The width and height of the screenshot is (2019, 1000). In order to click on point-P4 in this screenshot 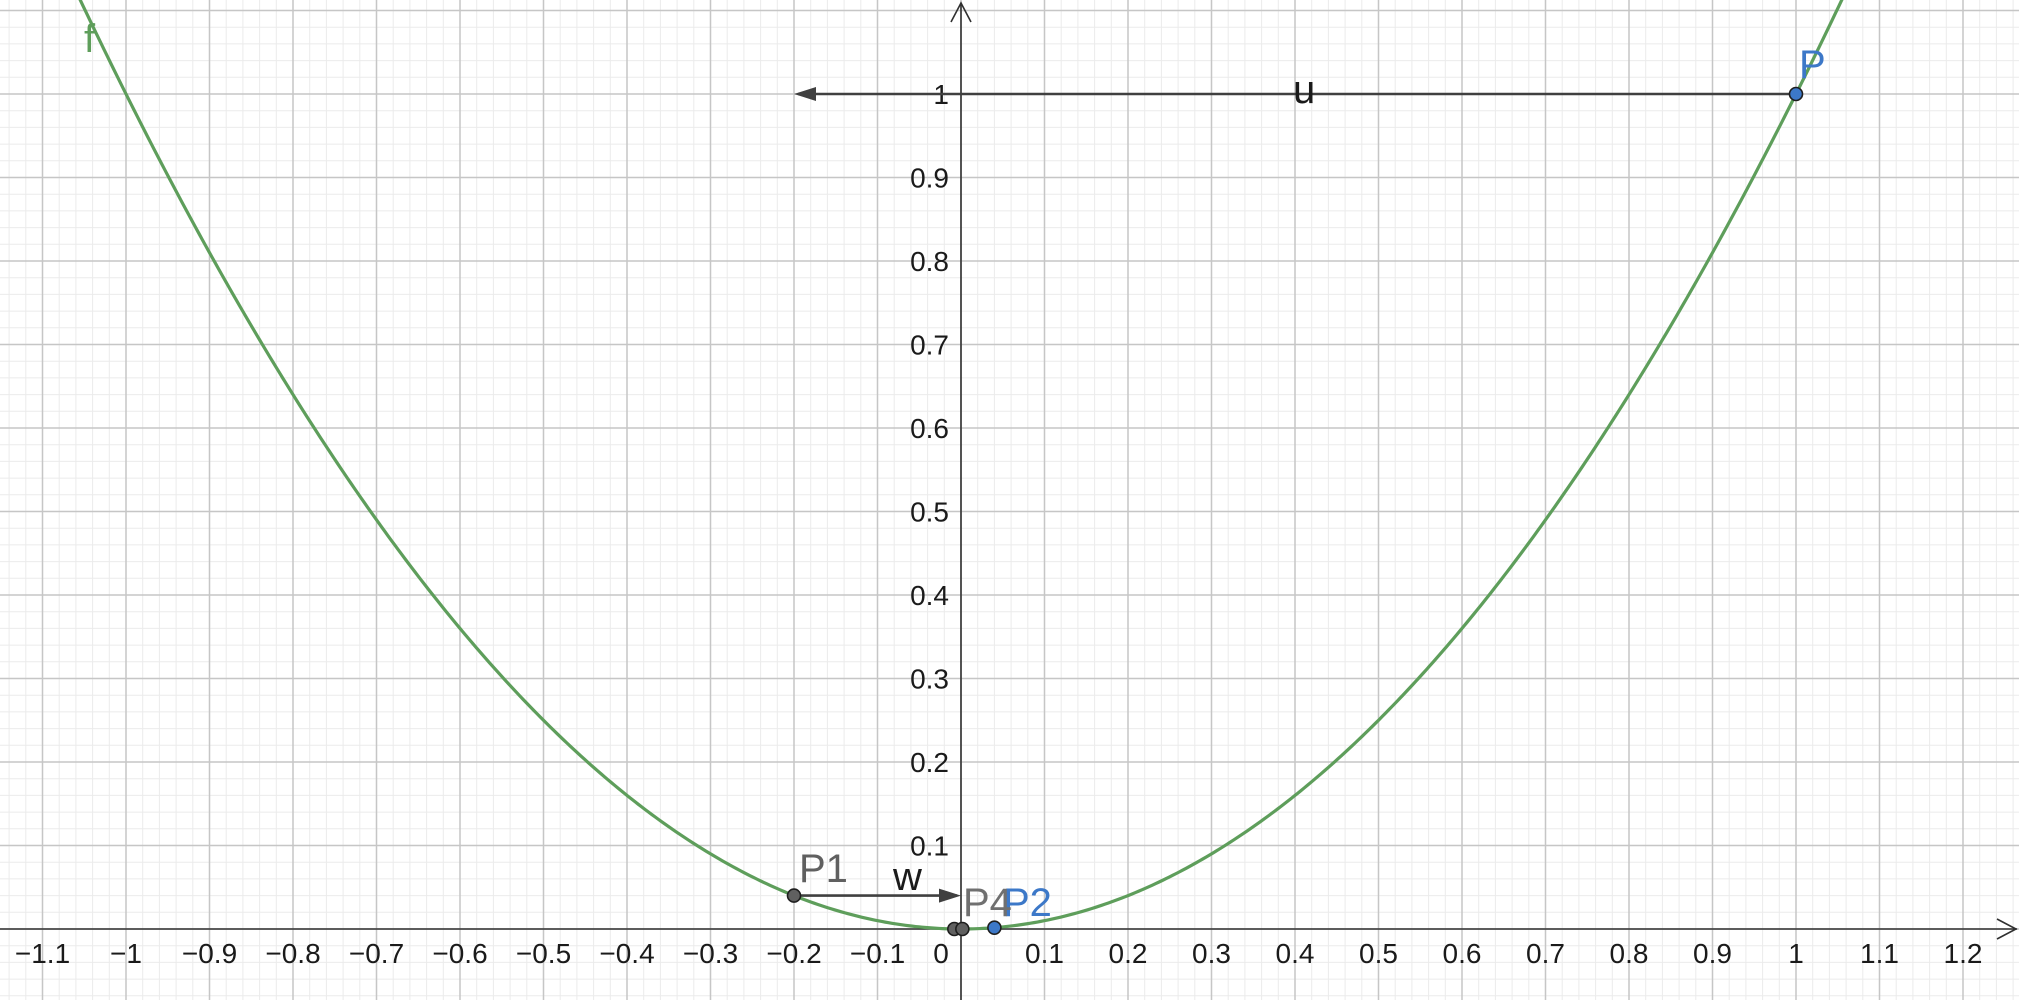, I will do `click(962, 929)`.